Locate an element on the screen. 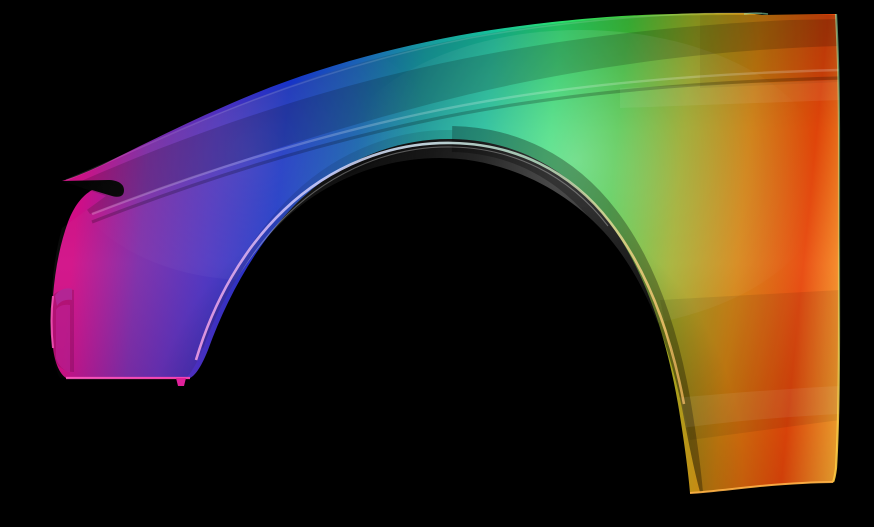 This screenshot has height=527, width=874. sill-tab is located at coordinates (181, 382).